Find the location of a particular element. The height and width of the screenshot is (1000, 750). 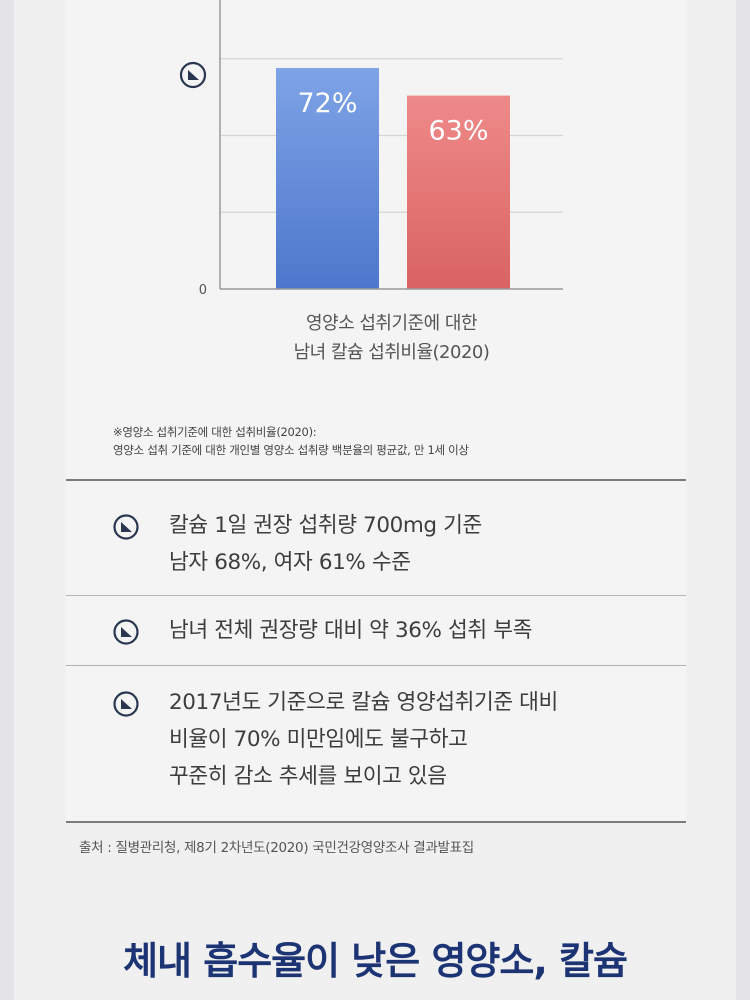

info-item-1-line-2: 남자 68%, 여자 61% 수준 is located at coordinates (290, 562).